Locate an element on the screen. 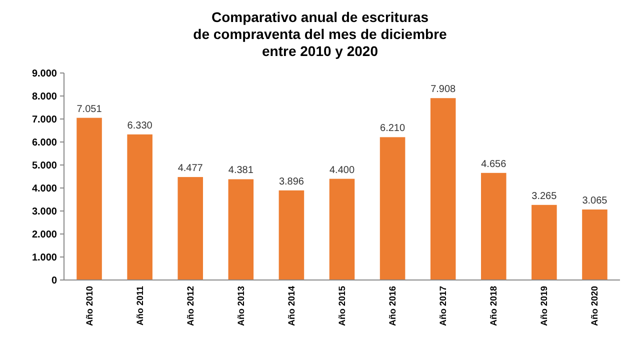 The width and height of the screenshot is (640, 338). x-tick-label: Año 2015 is located at coordinates (342, 306).